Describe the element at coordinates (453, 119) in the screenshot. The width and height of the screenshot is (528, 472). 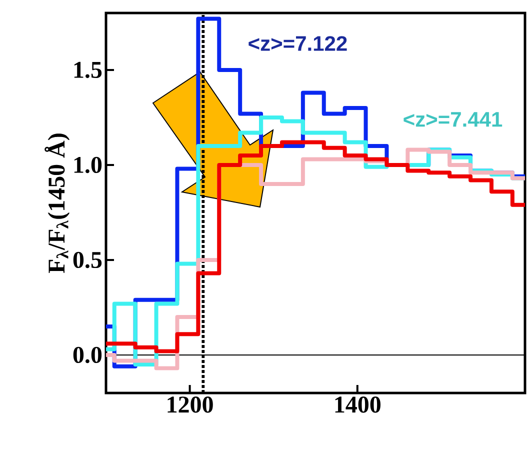
I see `series-label: <z>=7.441` at that location.